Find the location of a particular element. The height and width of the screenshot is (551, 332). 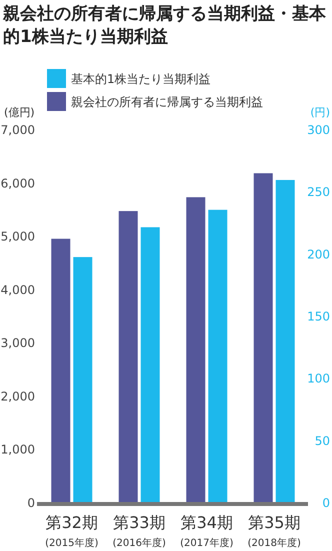

y2-tick-label: 250 is located at coordinates (318, 192).